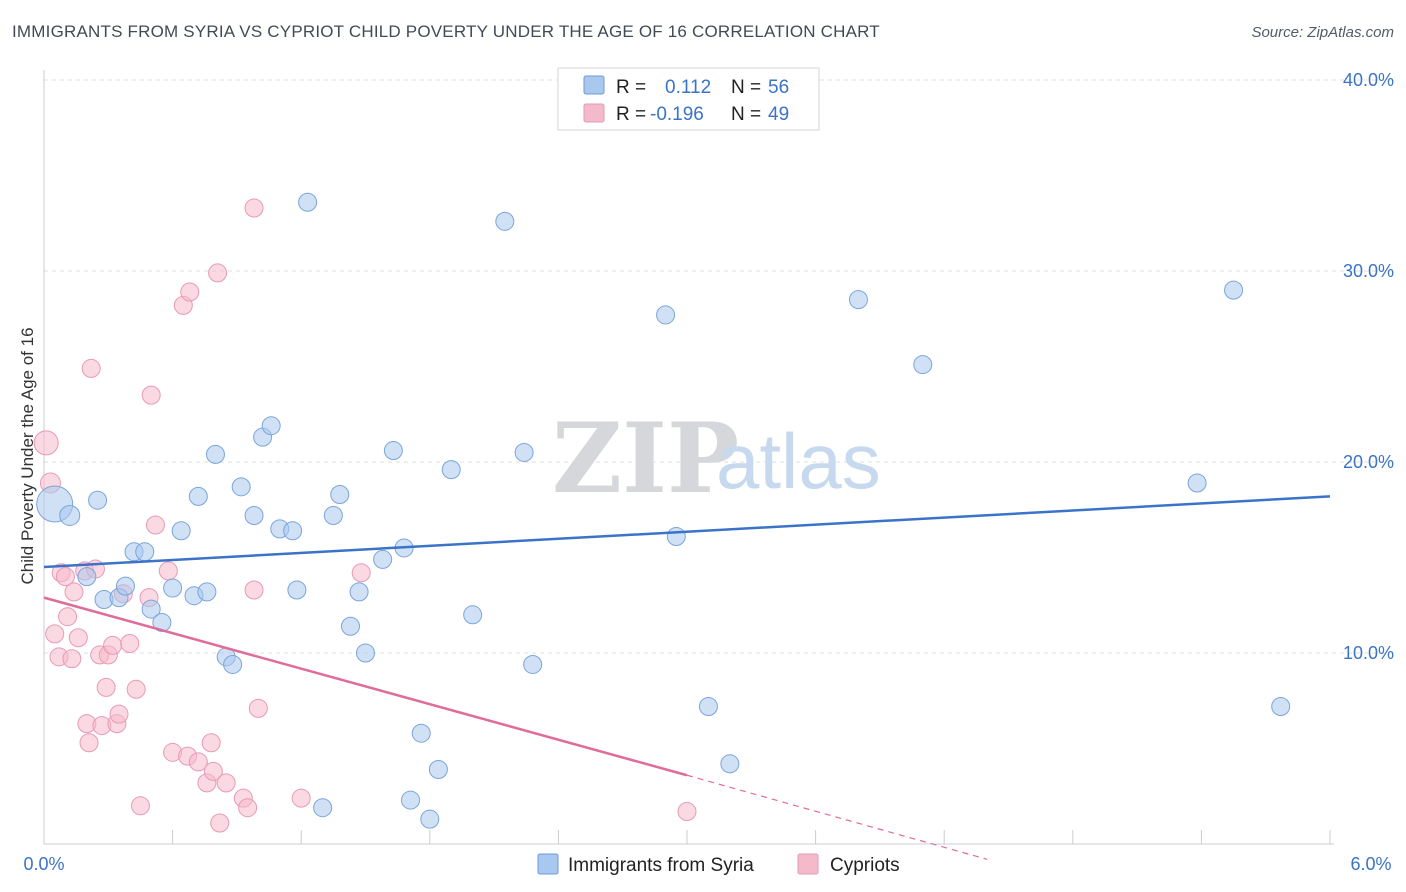 Image resolution: width=1406 pixels, height=892 pixels. What do you see at coordinates (661, 865) in the screenshot?
I see `bottom-legend-label-syria: Immigrants from Syria` at bounding box center [661, 865].